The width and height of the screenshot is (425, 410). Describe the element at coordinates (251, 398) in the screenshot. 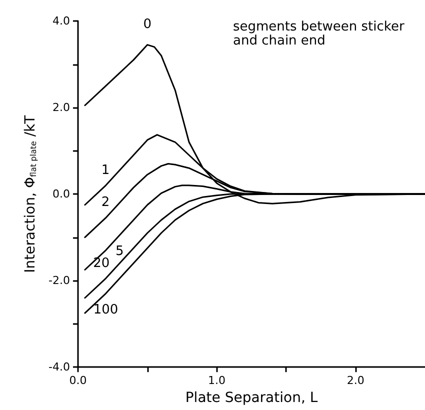

I see `x-axis-title: Plate Separation, L` at that location.